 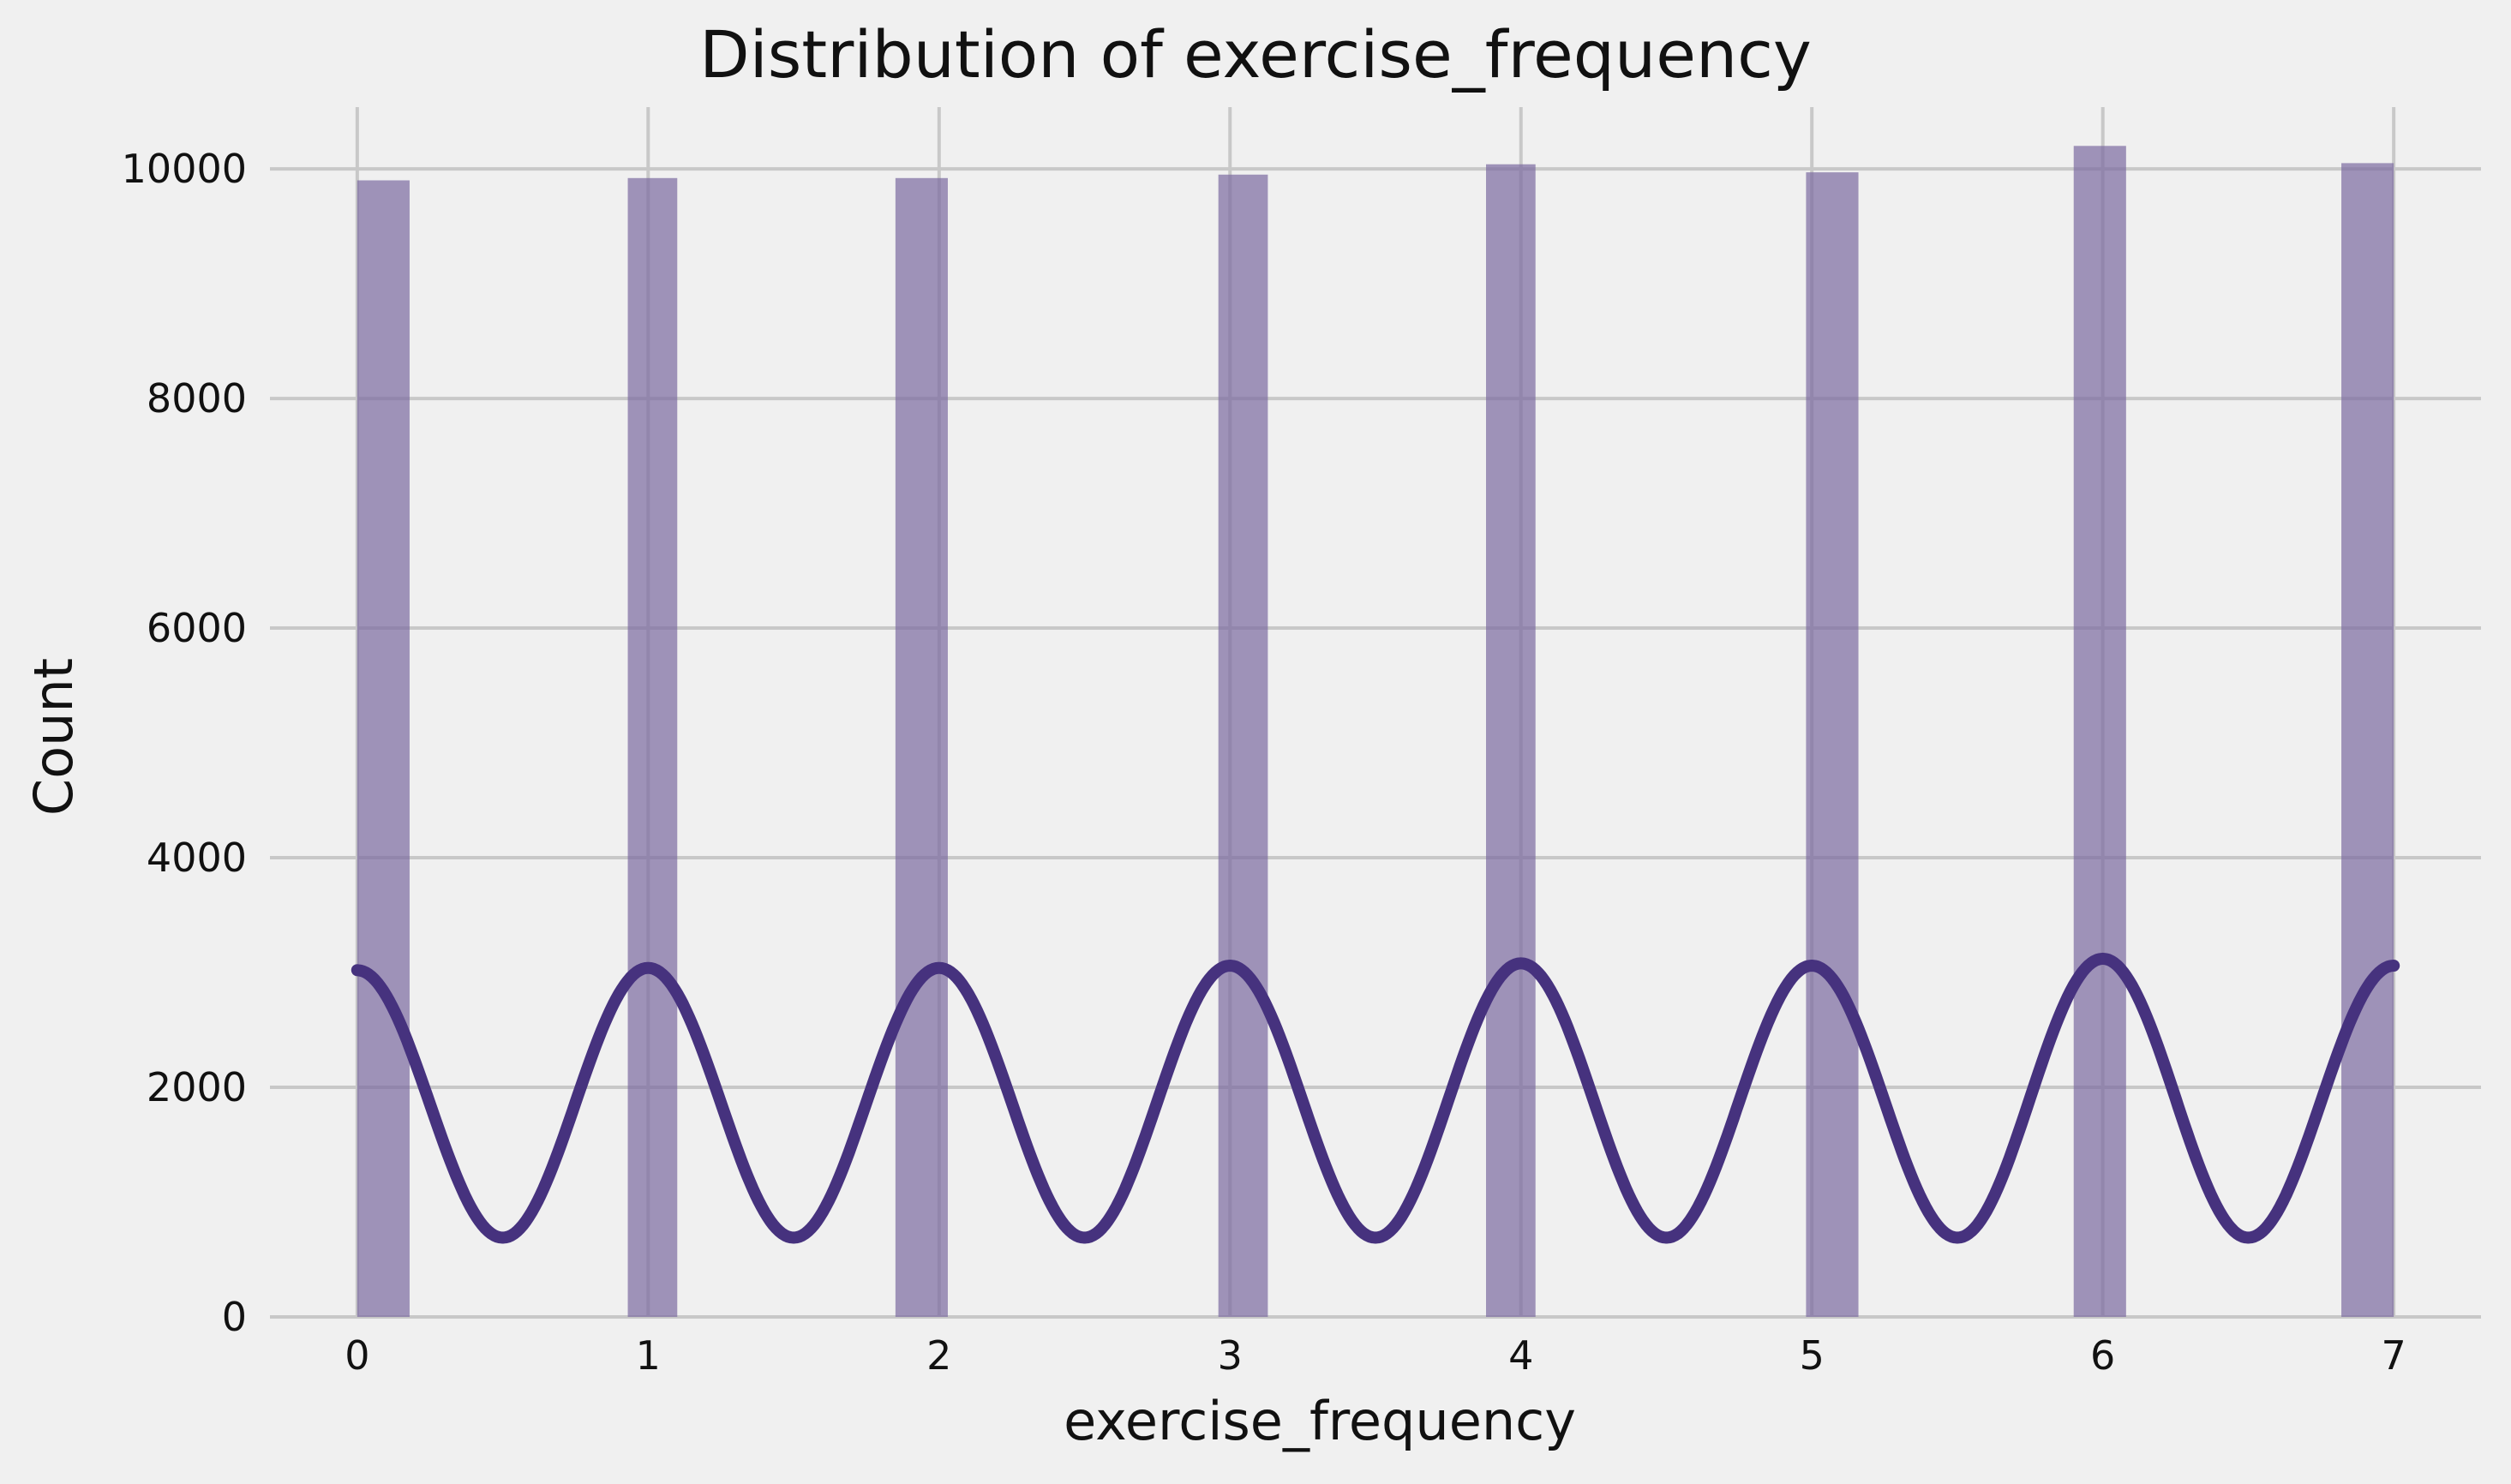 I want to click on y-tick-label: 2000, so click(x=197, y=1087).